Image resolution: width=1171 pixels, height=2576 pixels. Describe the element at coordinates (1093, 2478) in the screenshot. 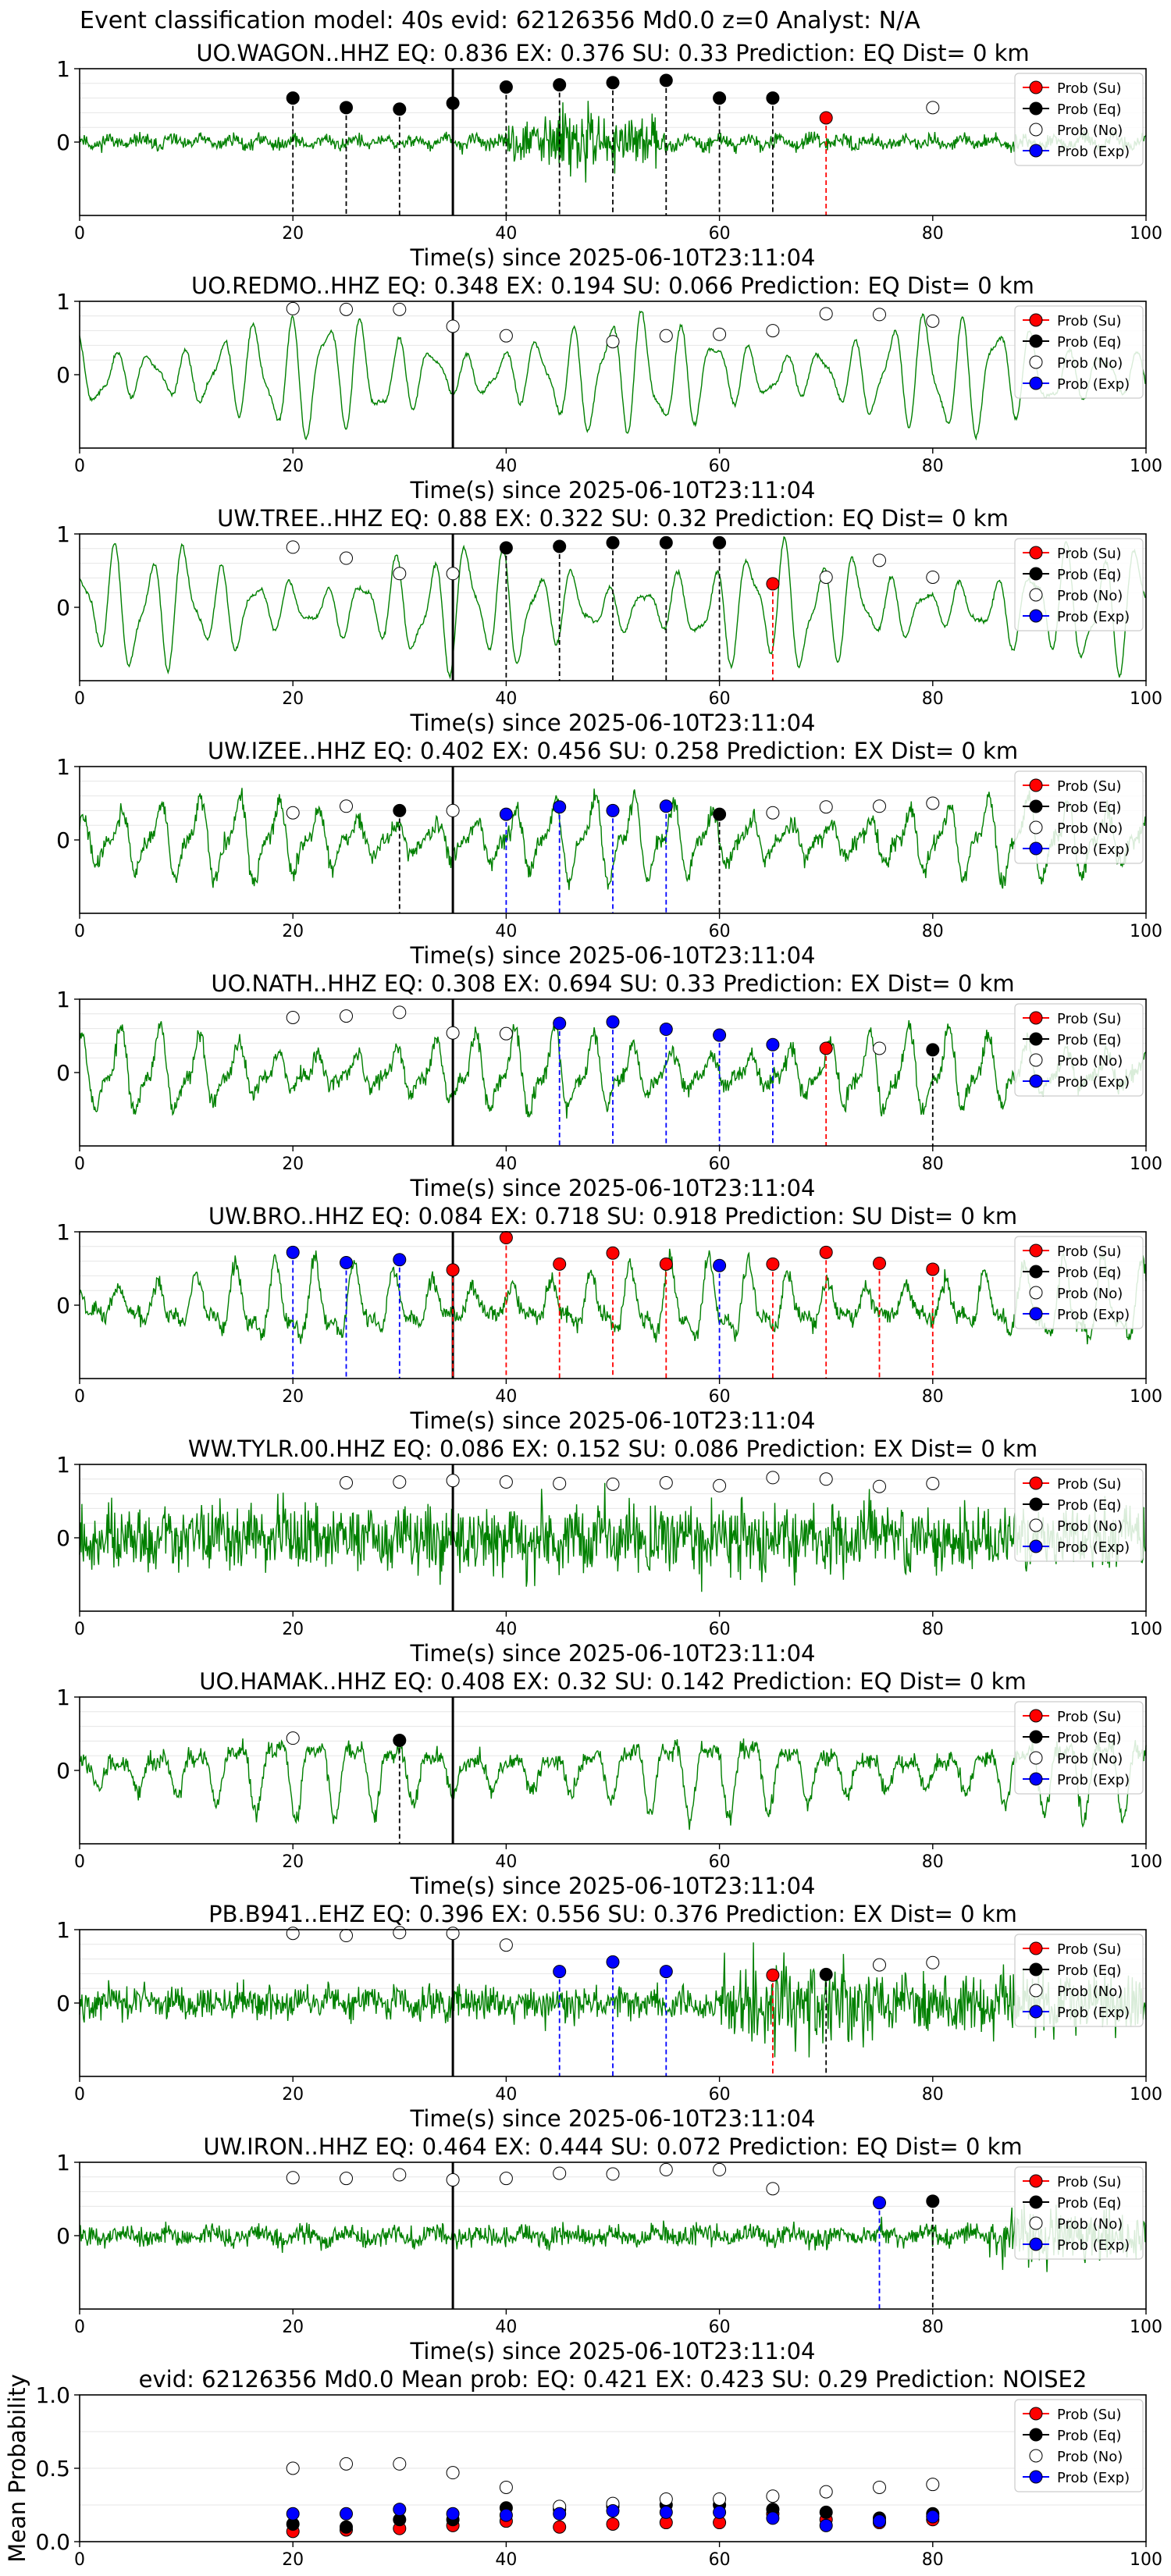

I see `legend-label-exp: Prob (Exp)` at that location.